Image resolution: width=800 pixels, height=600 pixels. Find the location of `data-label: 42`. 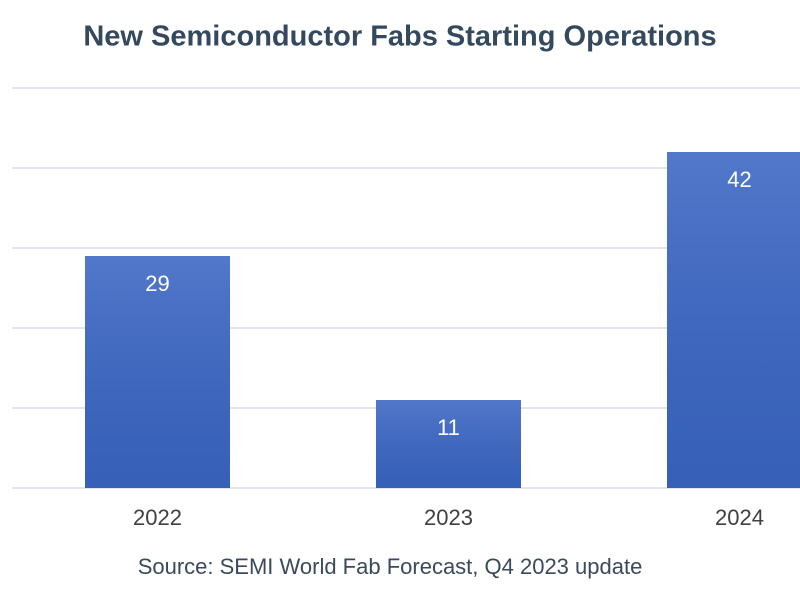

data-label: 42 is located at coordinates (739, 179).